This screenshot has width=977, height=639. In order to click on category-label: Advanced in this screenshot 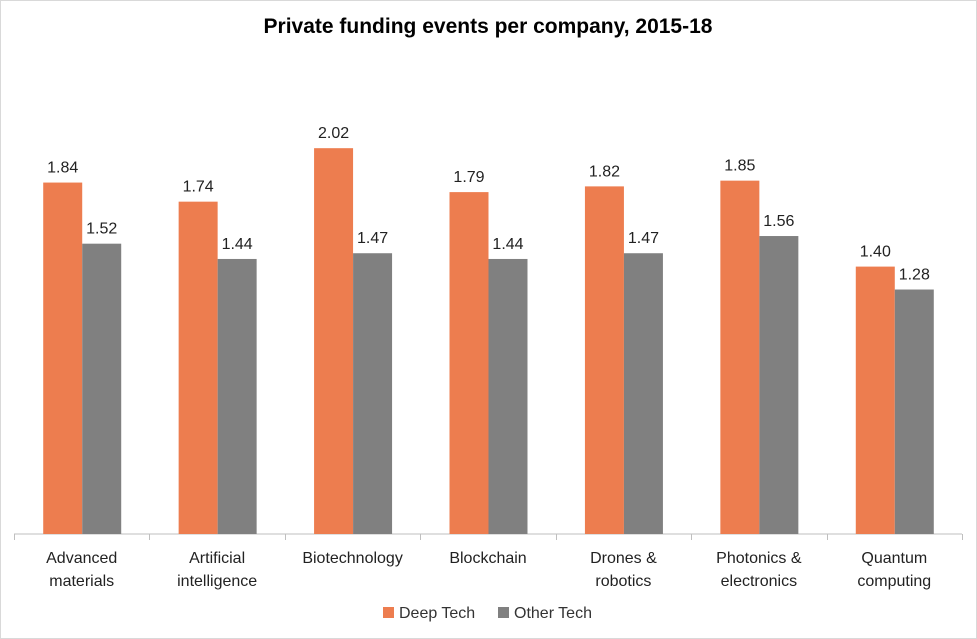, I will do `click(81, 558)`.